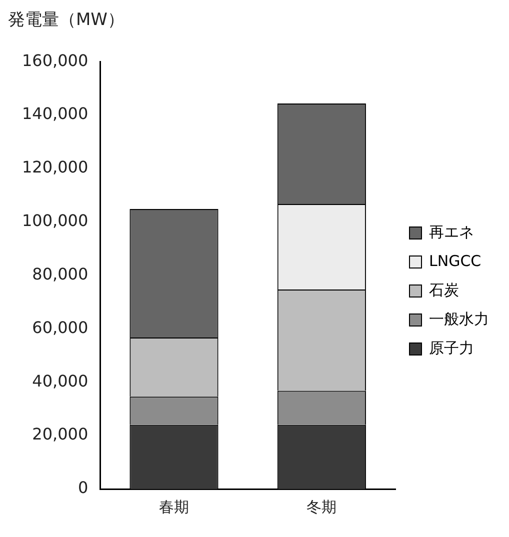 The image size is (509, 537). I want to click on legend-label: 原子力, so click(451, 347).